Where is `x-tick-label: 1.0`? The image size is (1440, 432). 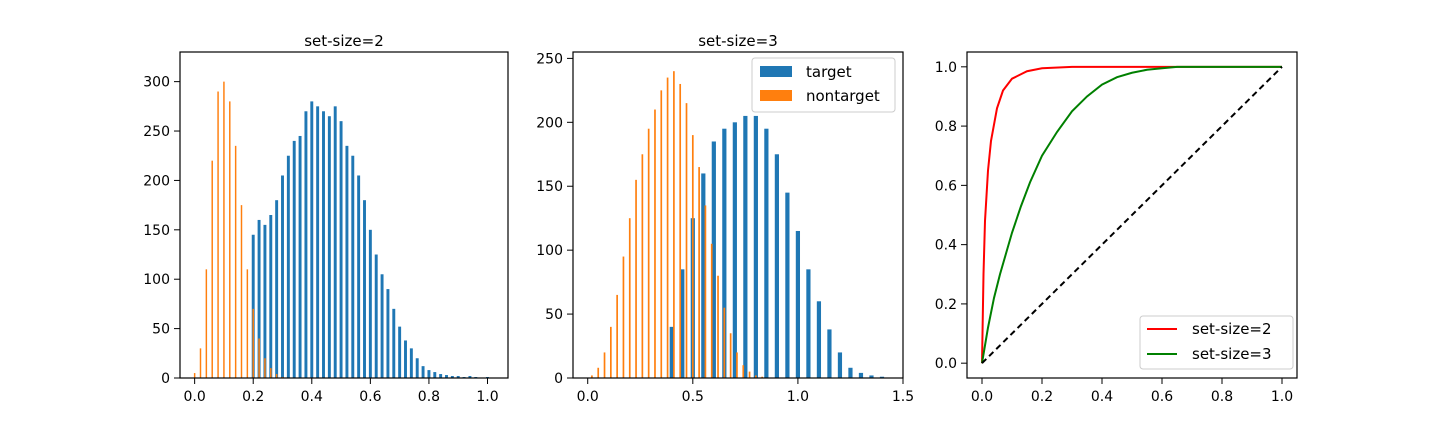 x-tick-label: 1.0 is located at coordinates (1282, 397).